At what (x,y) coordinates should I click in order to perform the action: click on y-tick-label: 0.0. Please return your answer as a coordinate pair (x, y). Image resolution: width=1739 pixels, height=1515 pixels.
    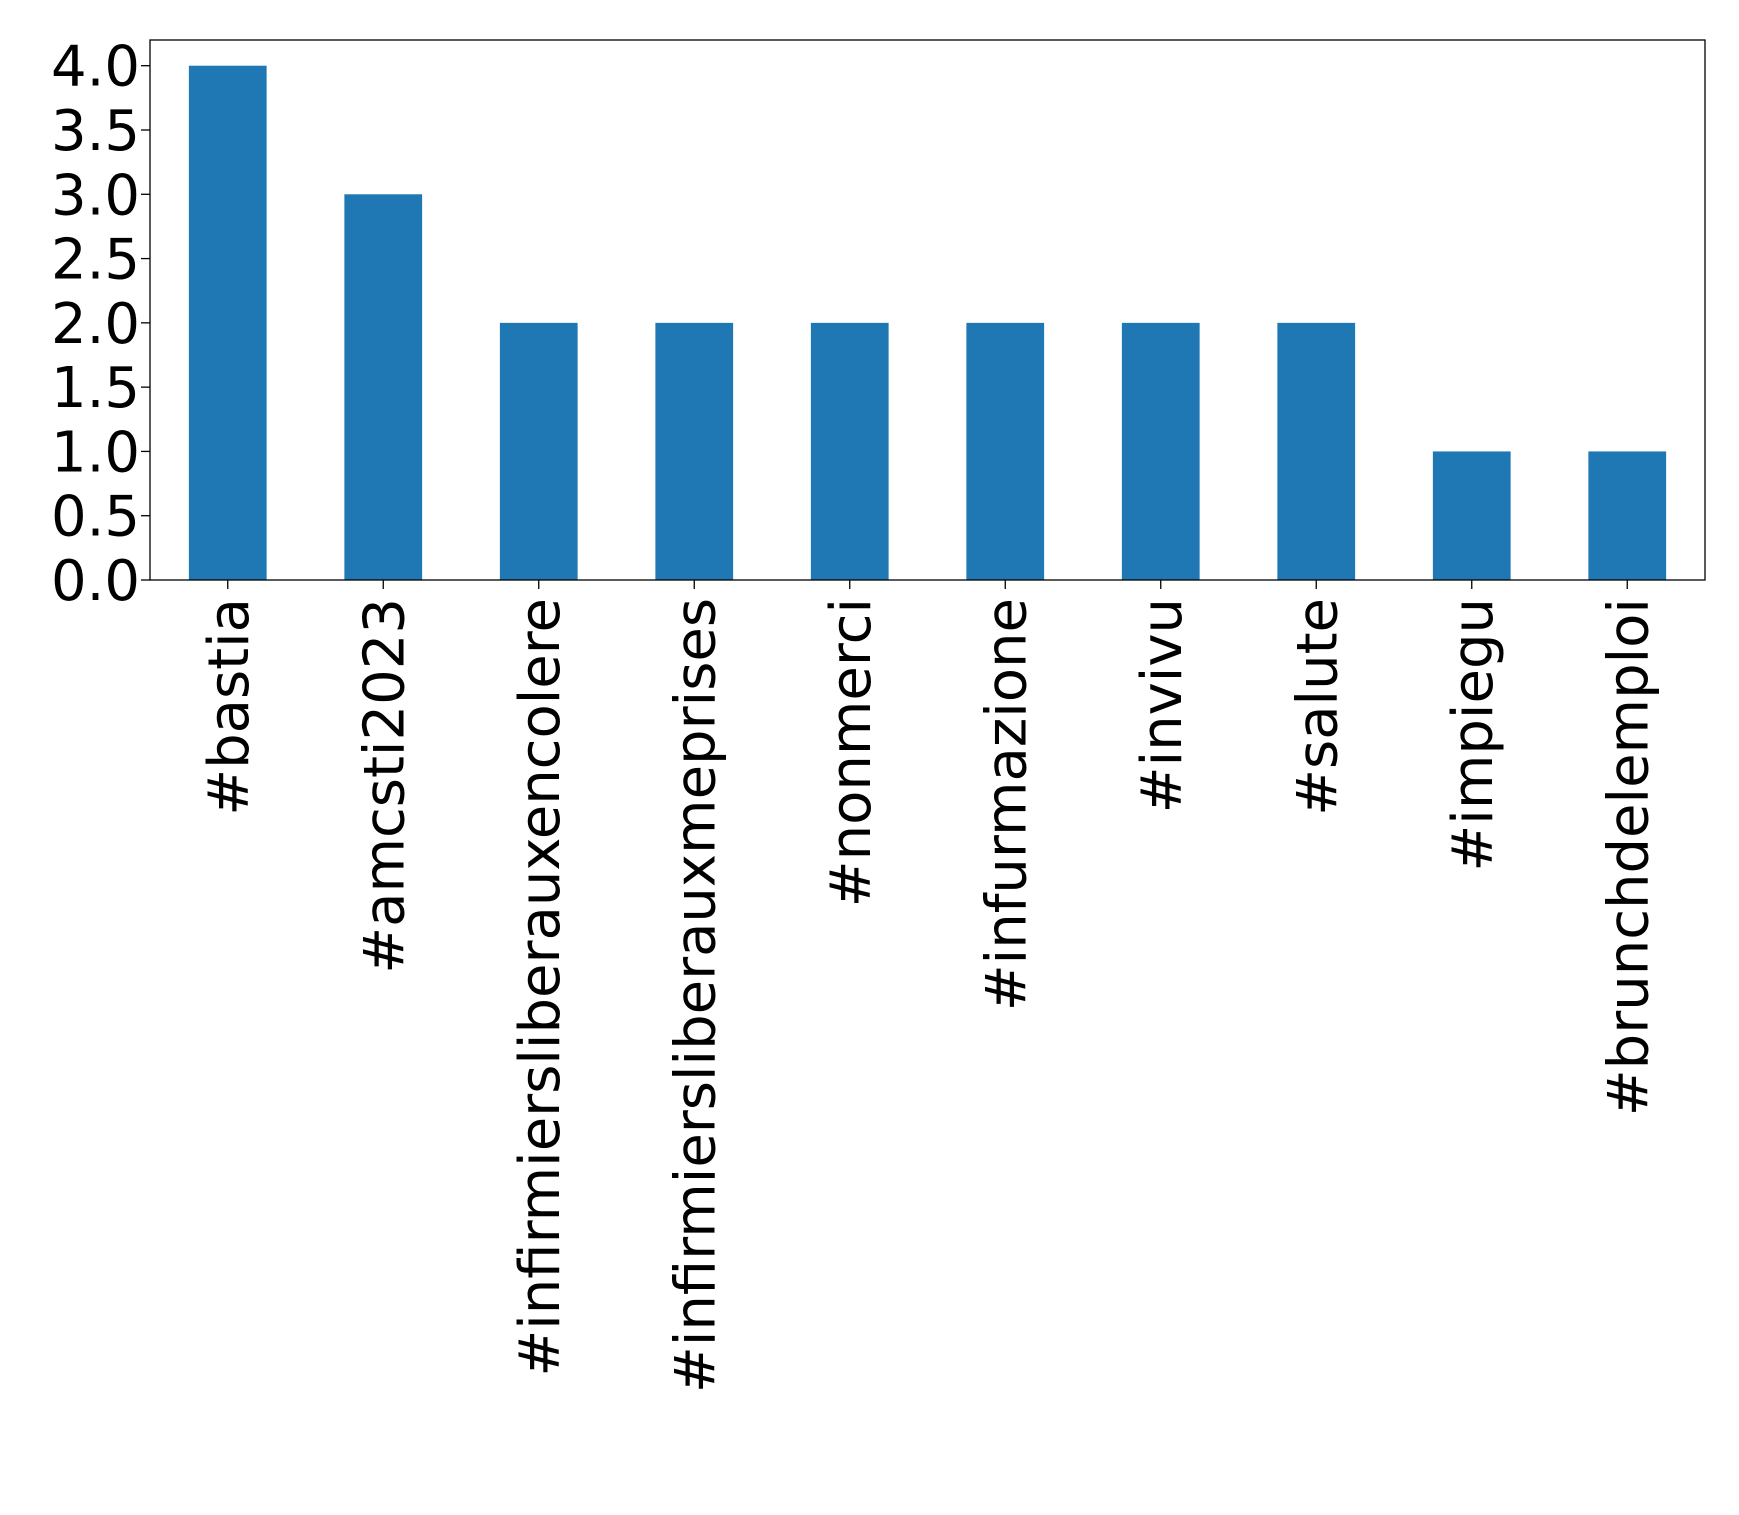
    Looking at the image, I should click on (95, 581).